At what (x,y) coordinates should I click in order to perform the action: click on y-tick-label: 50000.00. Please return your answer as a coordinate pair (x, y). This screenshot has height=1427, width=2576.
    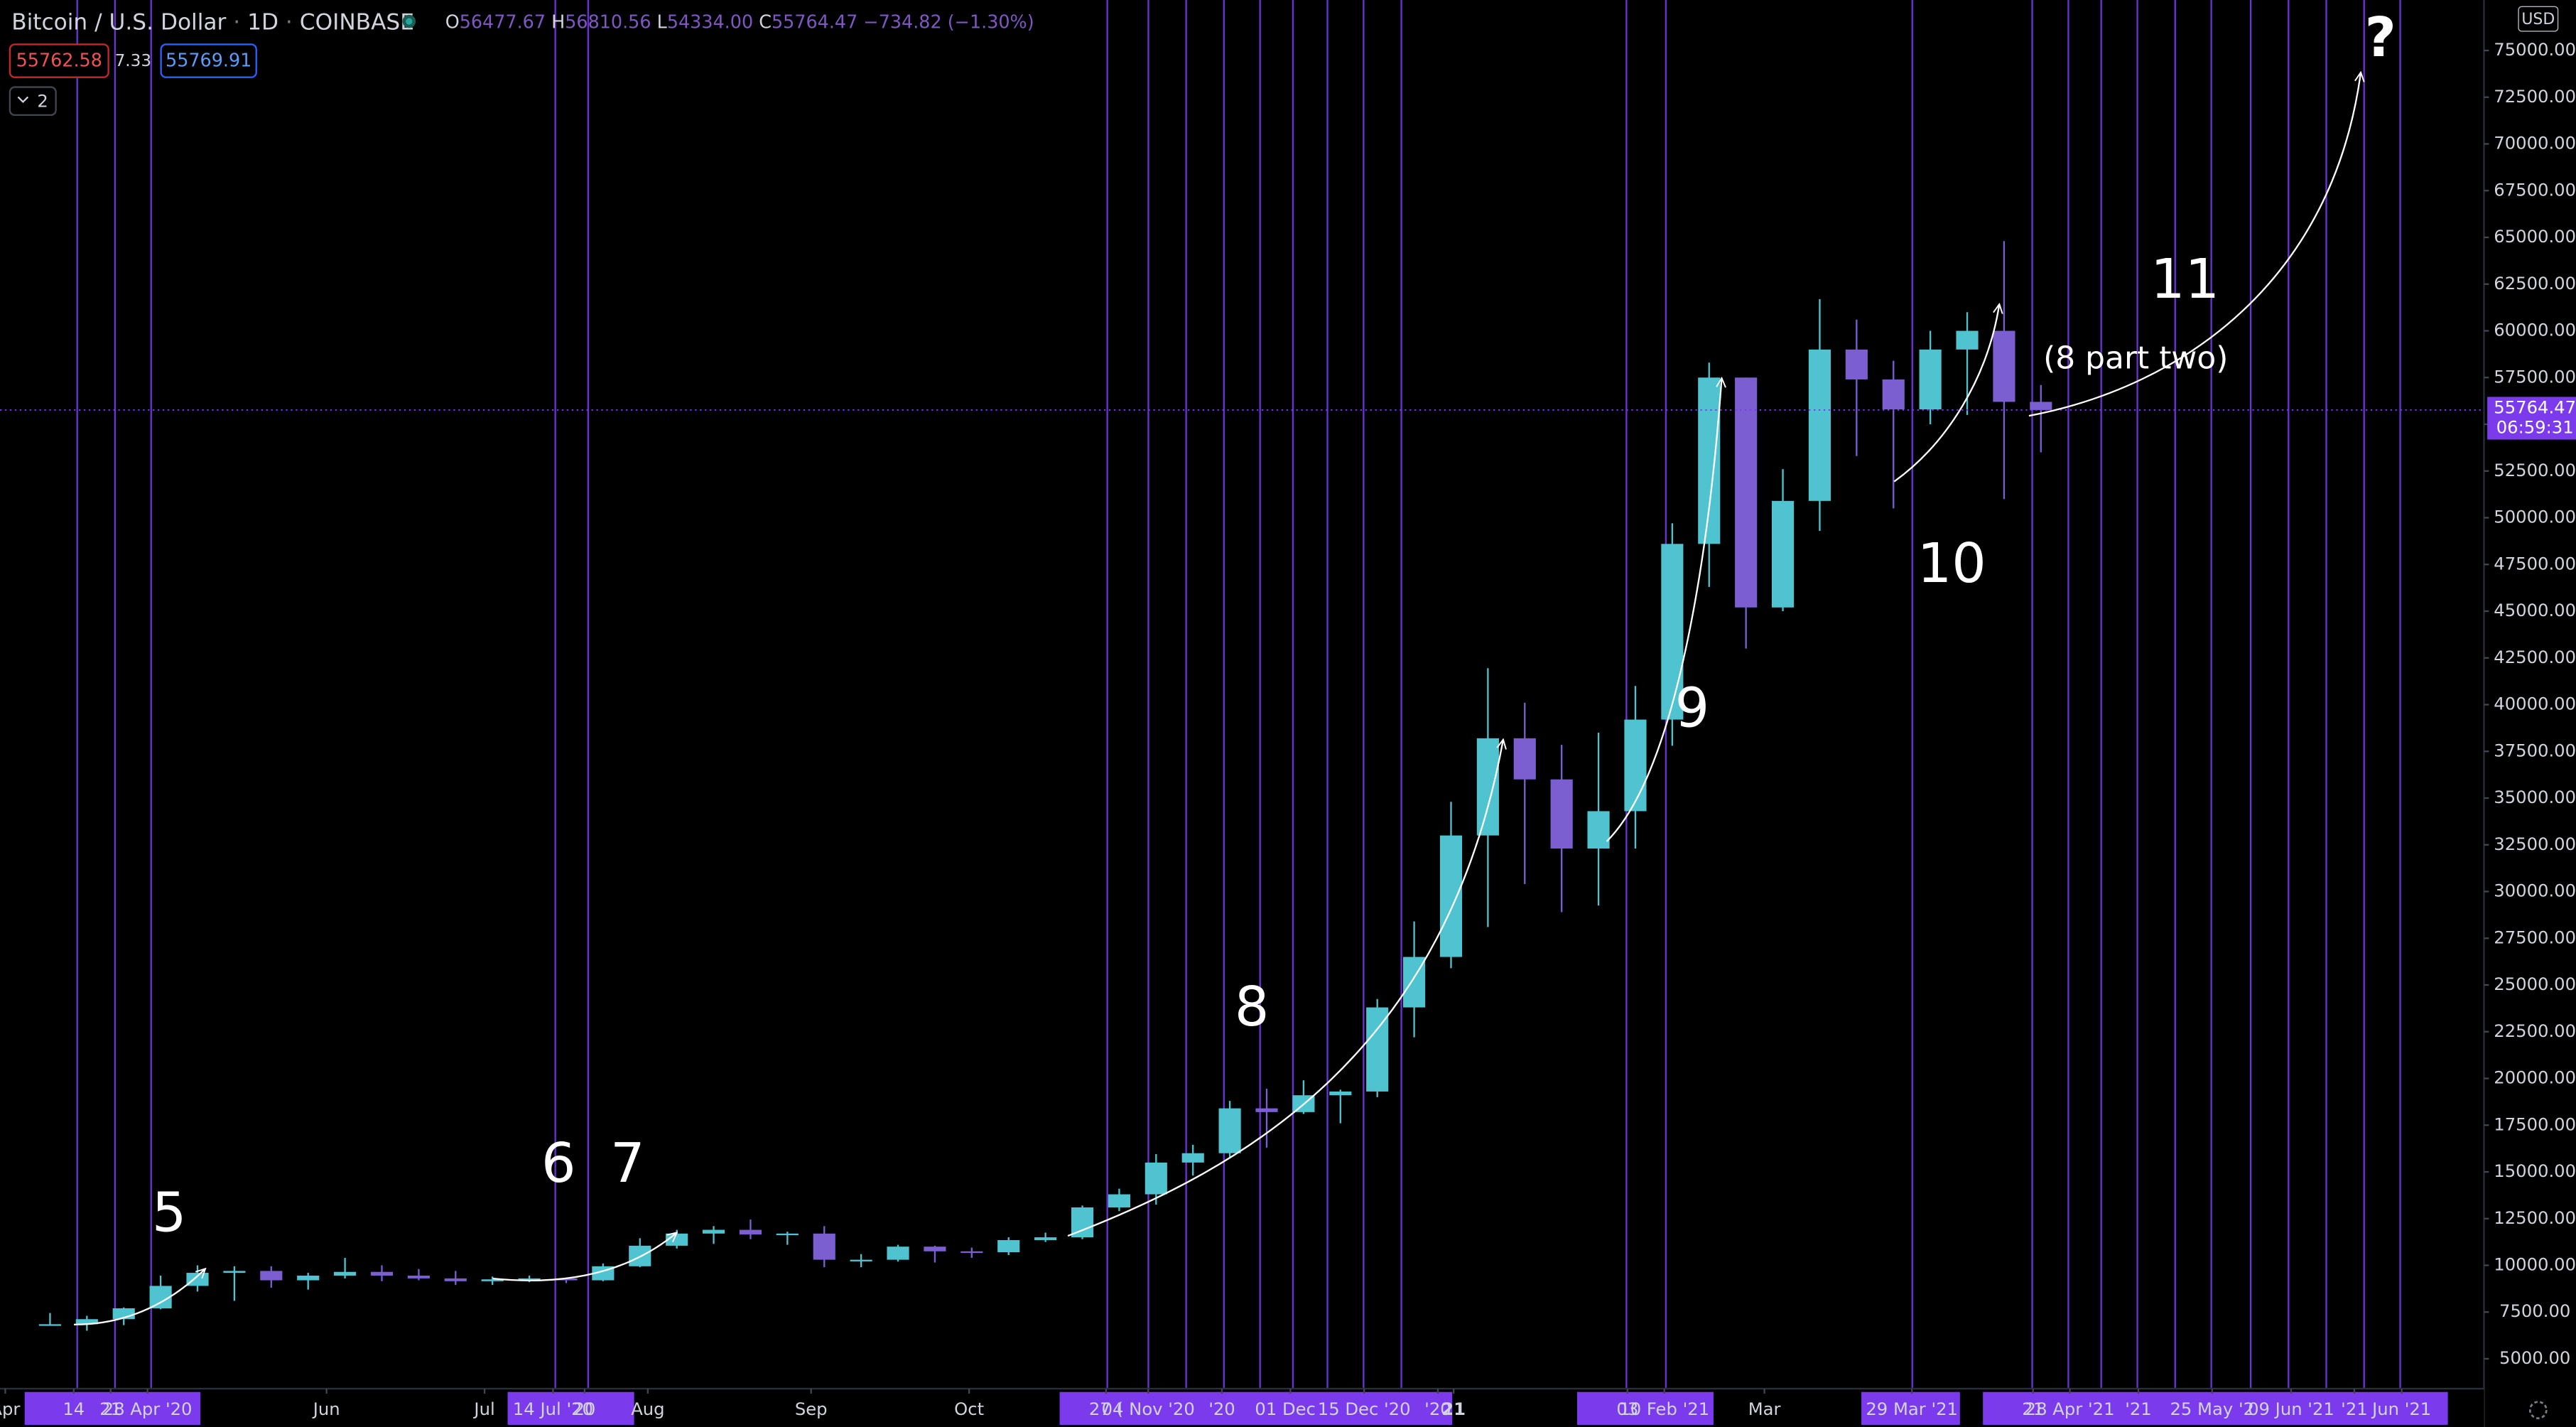
    Looking at the image, I should click on (2535, 517).